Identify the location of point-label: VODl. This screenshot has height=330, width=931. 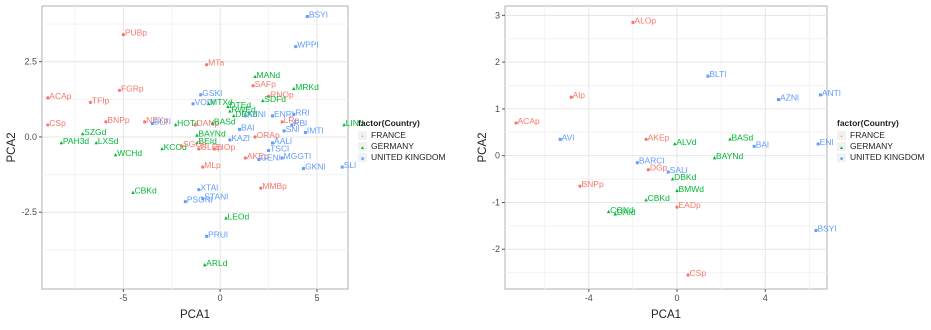
(205, 102).